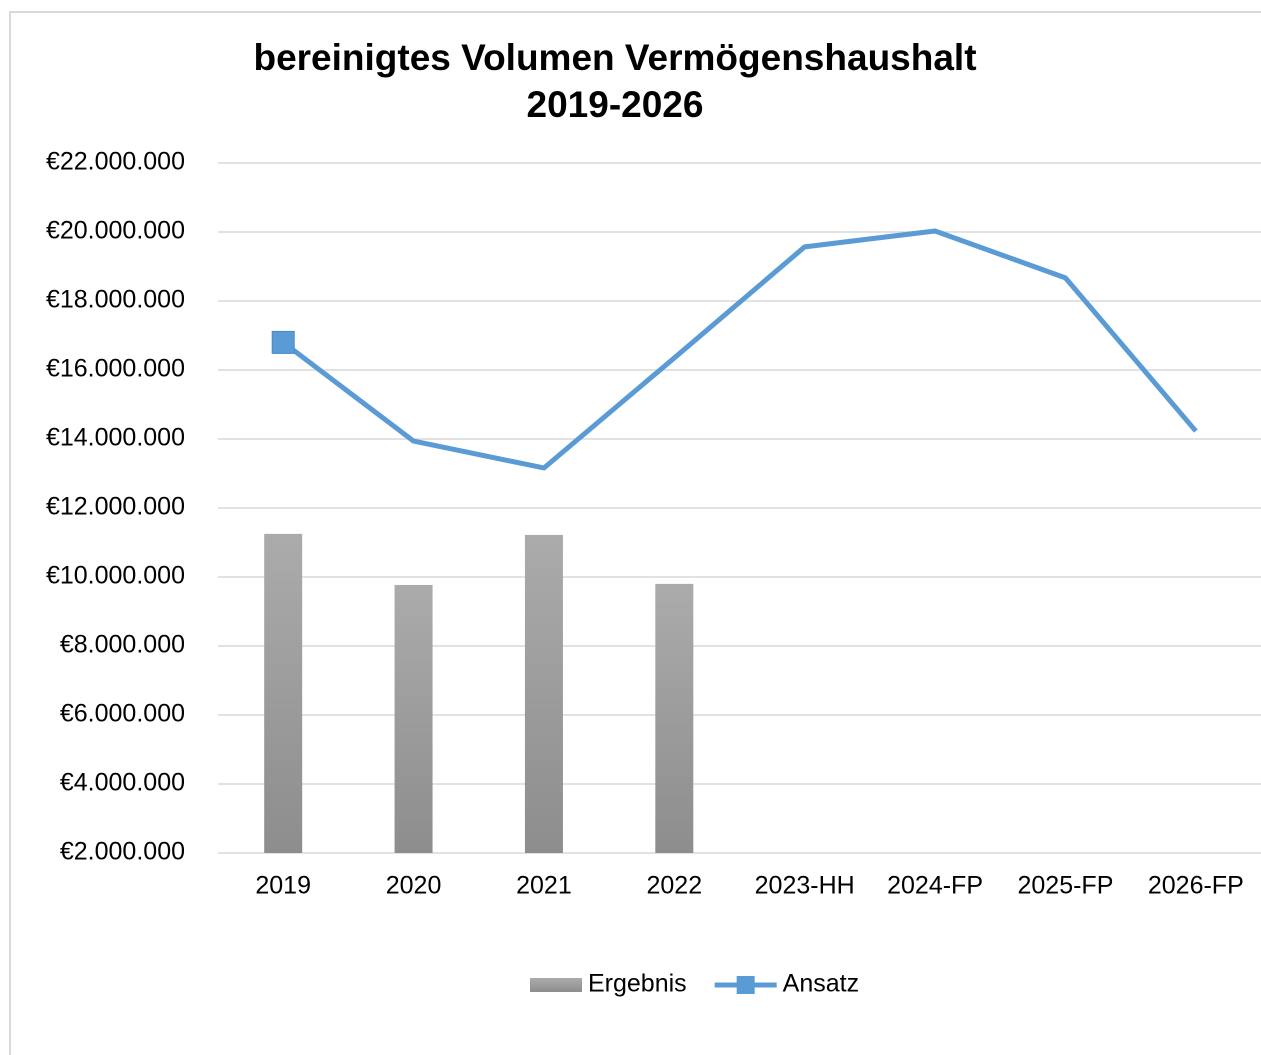 This screenshot has width=1261, height=1055. Describe the element at coordinates (935, 886) in the screenshot. I see `x-tick-label: 2024-FP` at that location.